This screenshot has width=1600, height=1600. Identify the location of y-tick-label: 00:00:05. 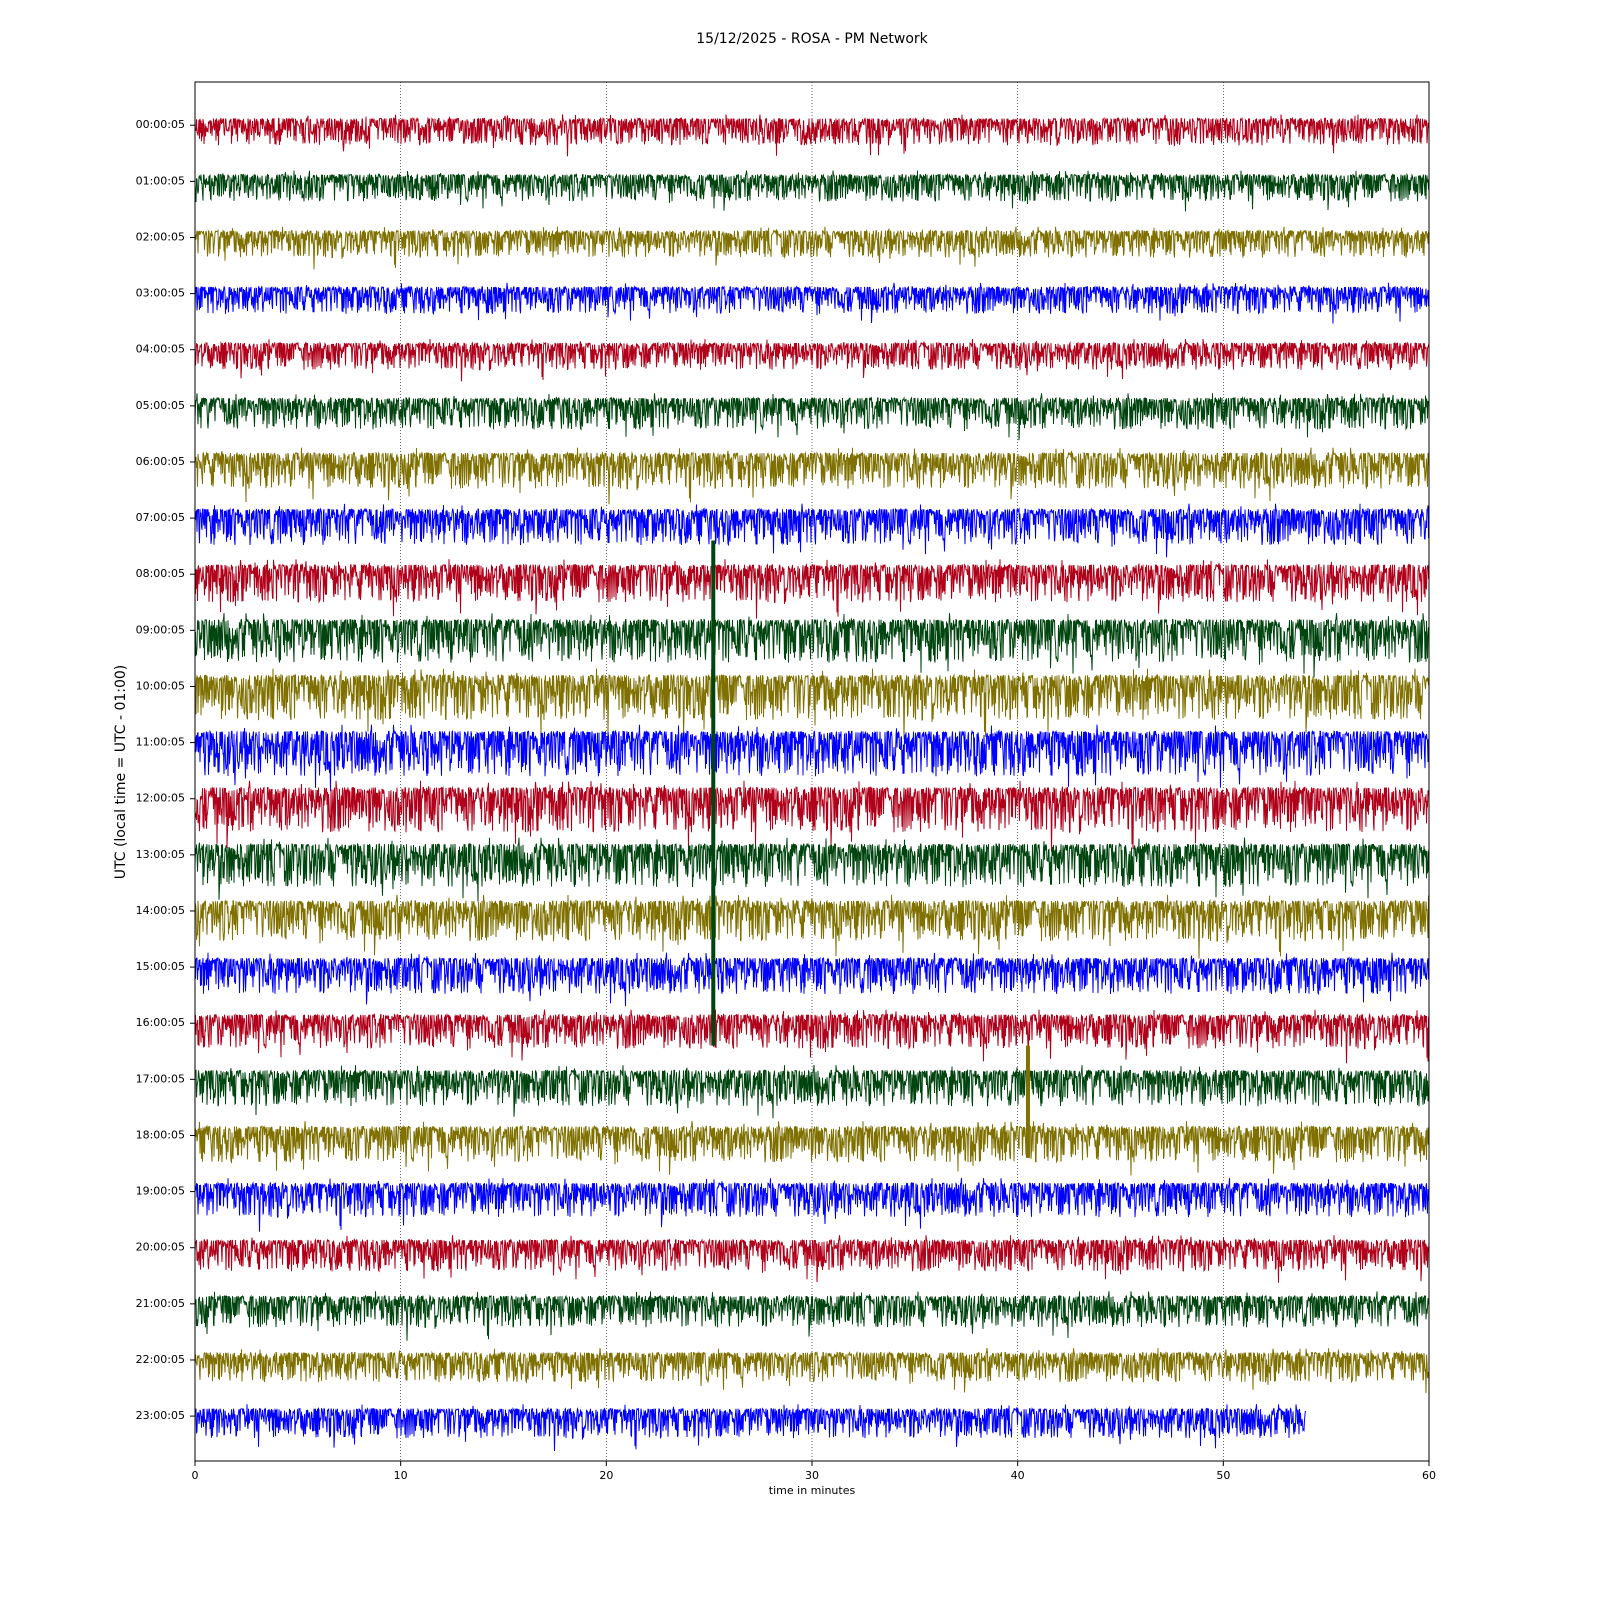
(160, 124).